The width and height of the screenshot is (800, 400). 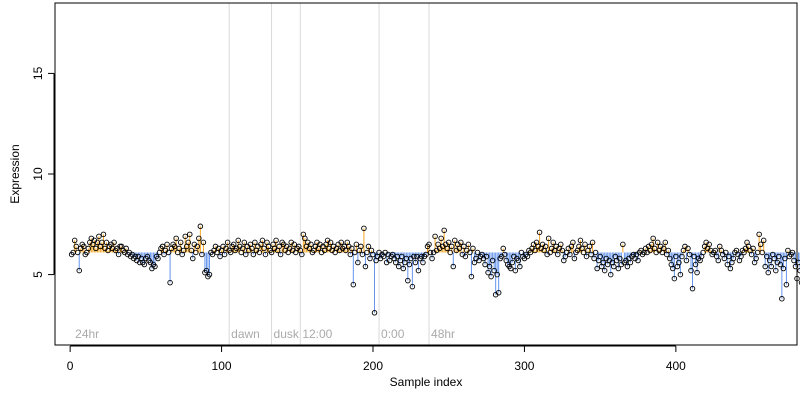 What do you see at coordinates (524, 366) in the screenshot?
I see `x-tick-label: 300` at bounding box center [524, 366].